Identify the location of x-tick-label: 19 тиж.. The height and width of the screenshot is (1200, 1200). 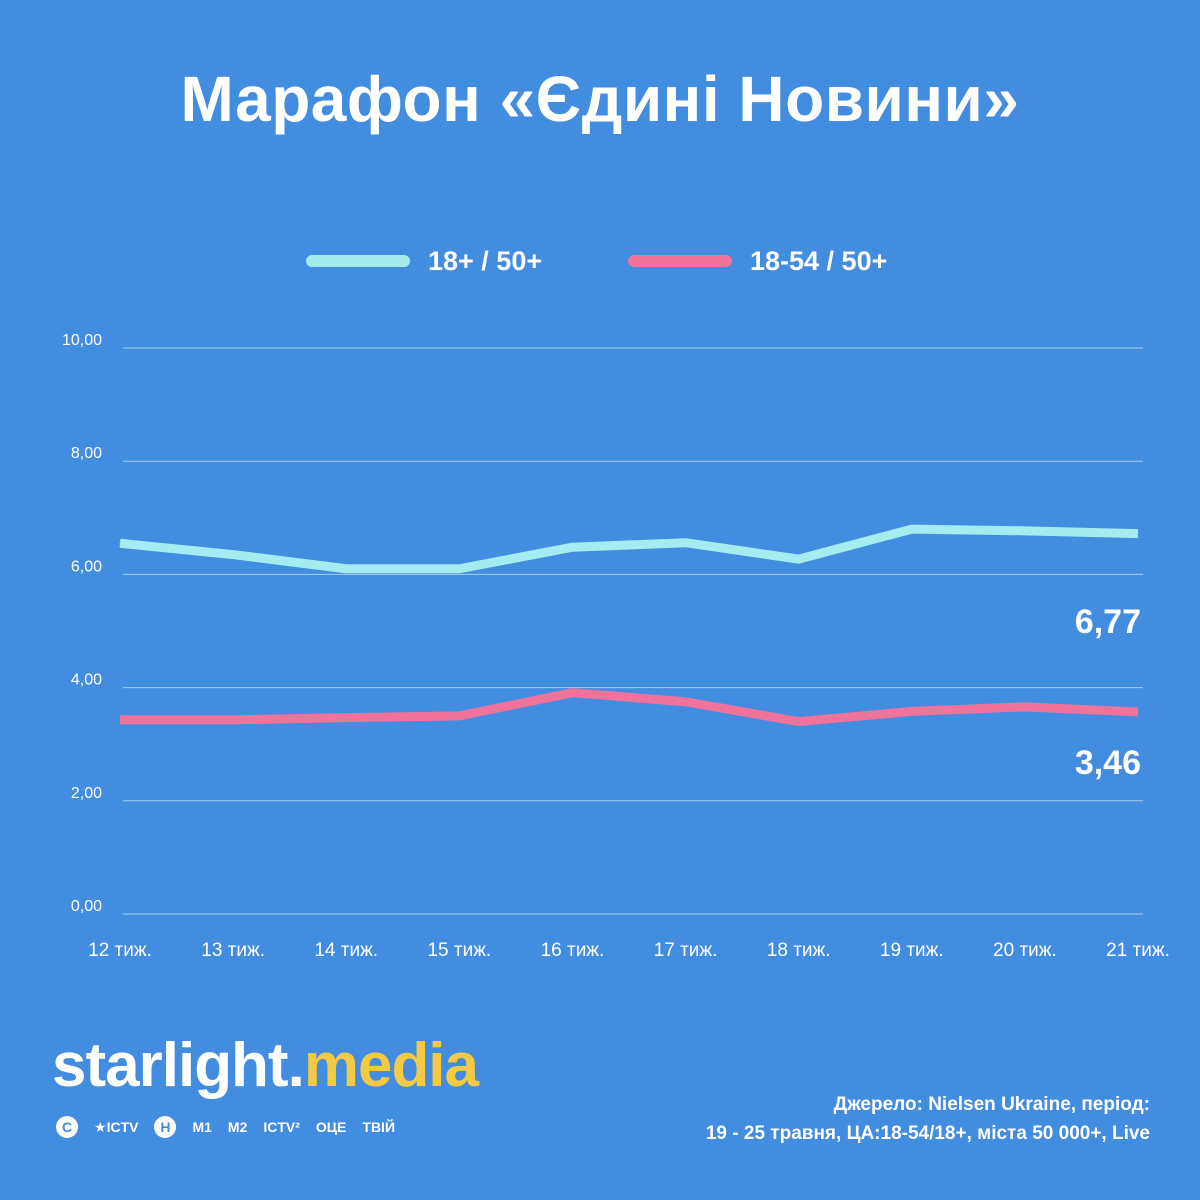
(912, 950).